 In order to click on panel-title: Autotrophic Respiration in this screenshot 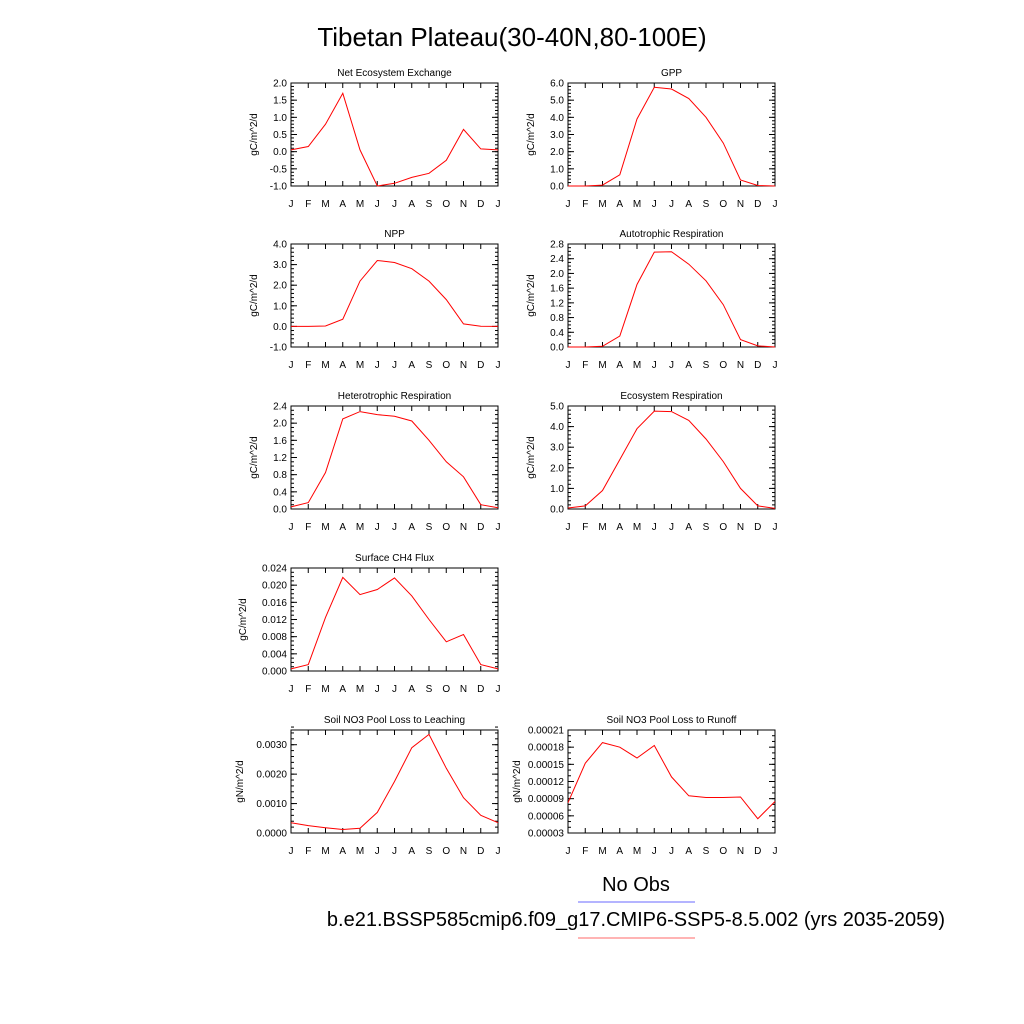, I will do `click(672, 234)`.